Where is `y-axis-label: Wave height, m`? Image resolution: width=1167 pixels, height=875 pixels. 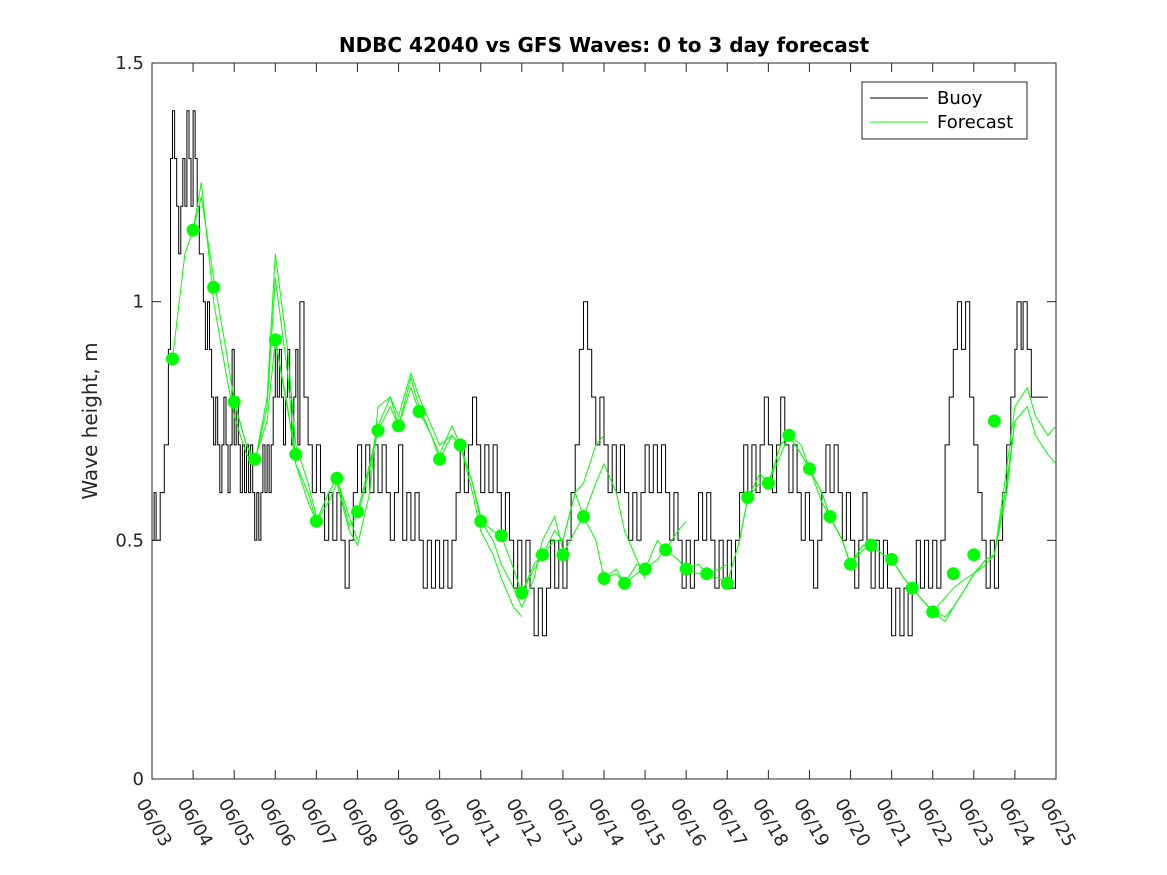 y-axis-label: Wave height, m is located at coordinates (90, 420).